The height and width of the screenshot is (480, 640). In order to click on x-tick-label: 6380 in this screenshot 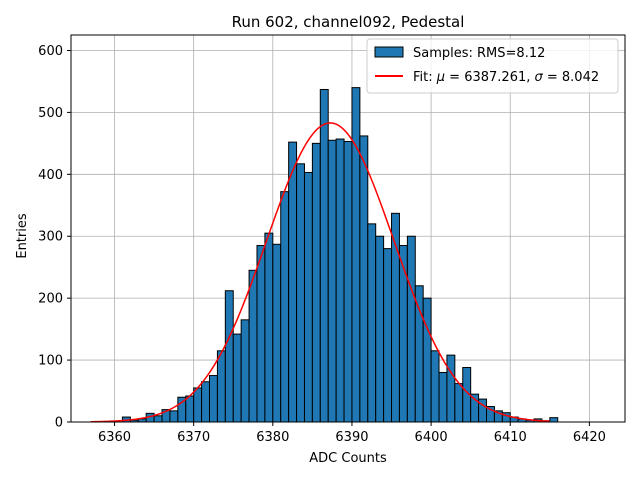, I will do `click(272, 437)`.